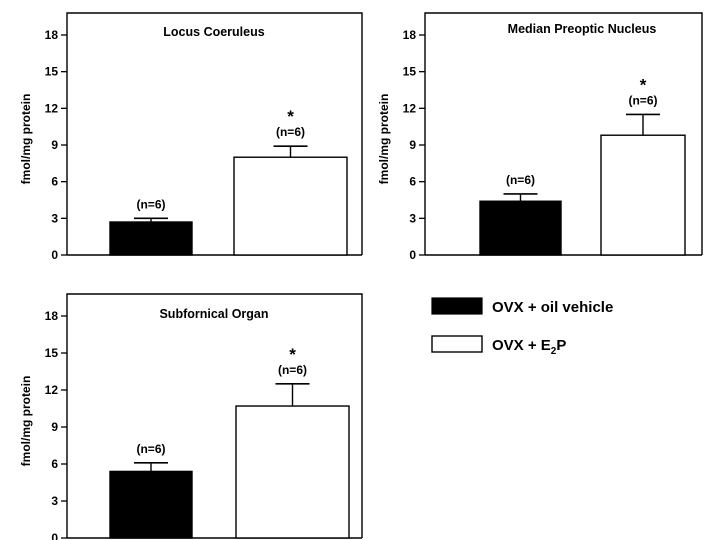  What do you see at coordinates (582, 29) in the screenshot?
I see `chart-title: Median Preoptic Nucleus` at bounding box center [582, 29].